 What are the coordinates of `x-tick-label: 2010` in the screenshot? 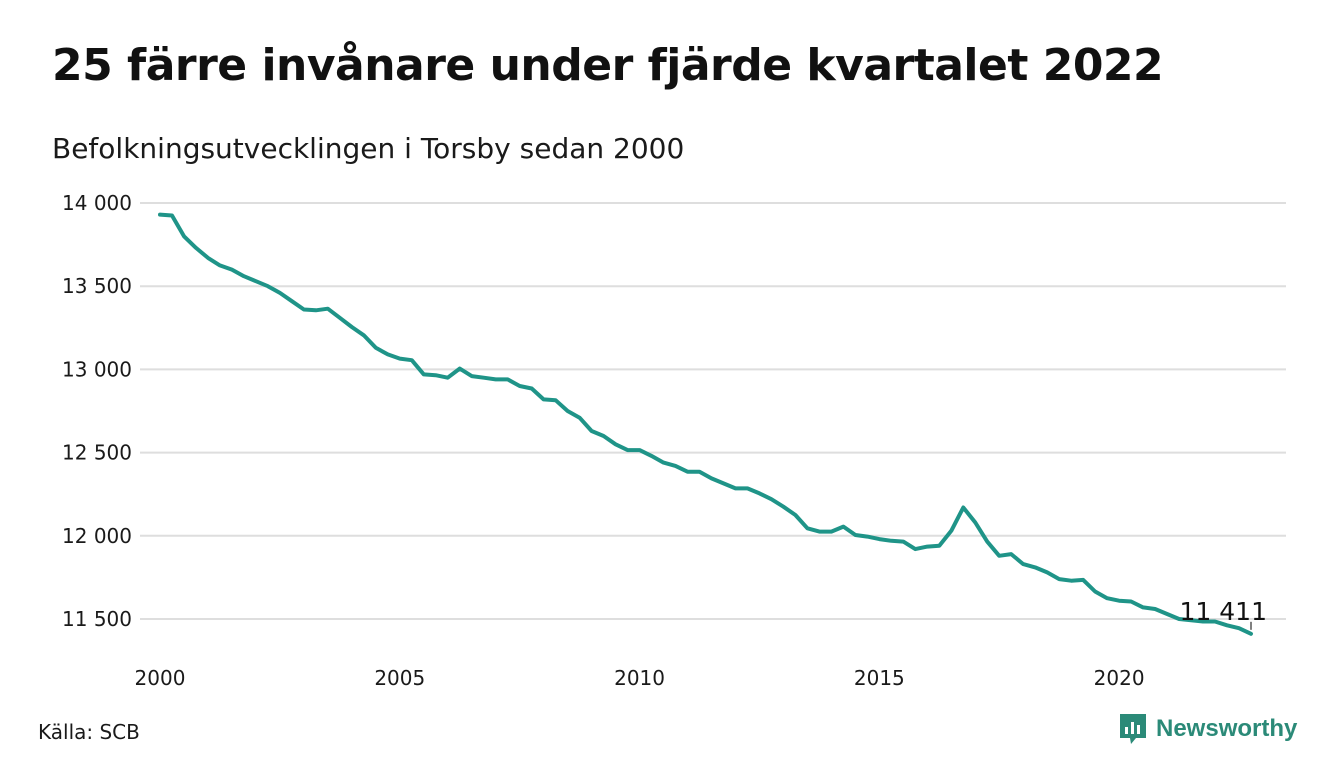 It's located at (639, 678).